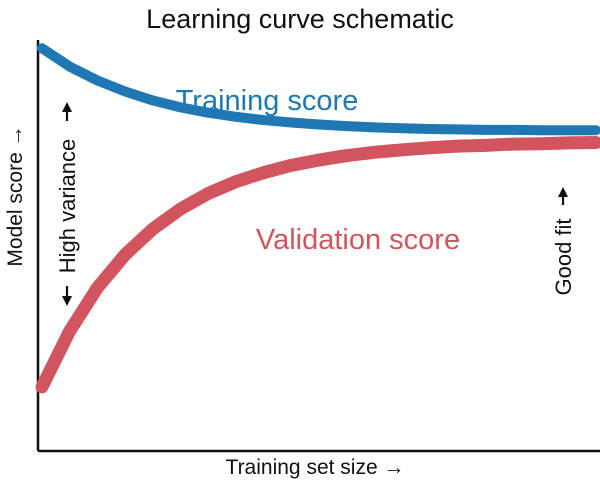 The width and height of the screenshot is (600, 484). I want to click on high-variance-up-arrow-head, so click(67, 107).